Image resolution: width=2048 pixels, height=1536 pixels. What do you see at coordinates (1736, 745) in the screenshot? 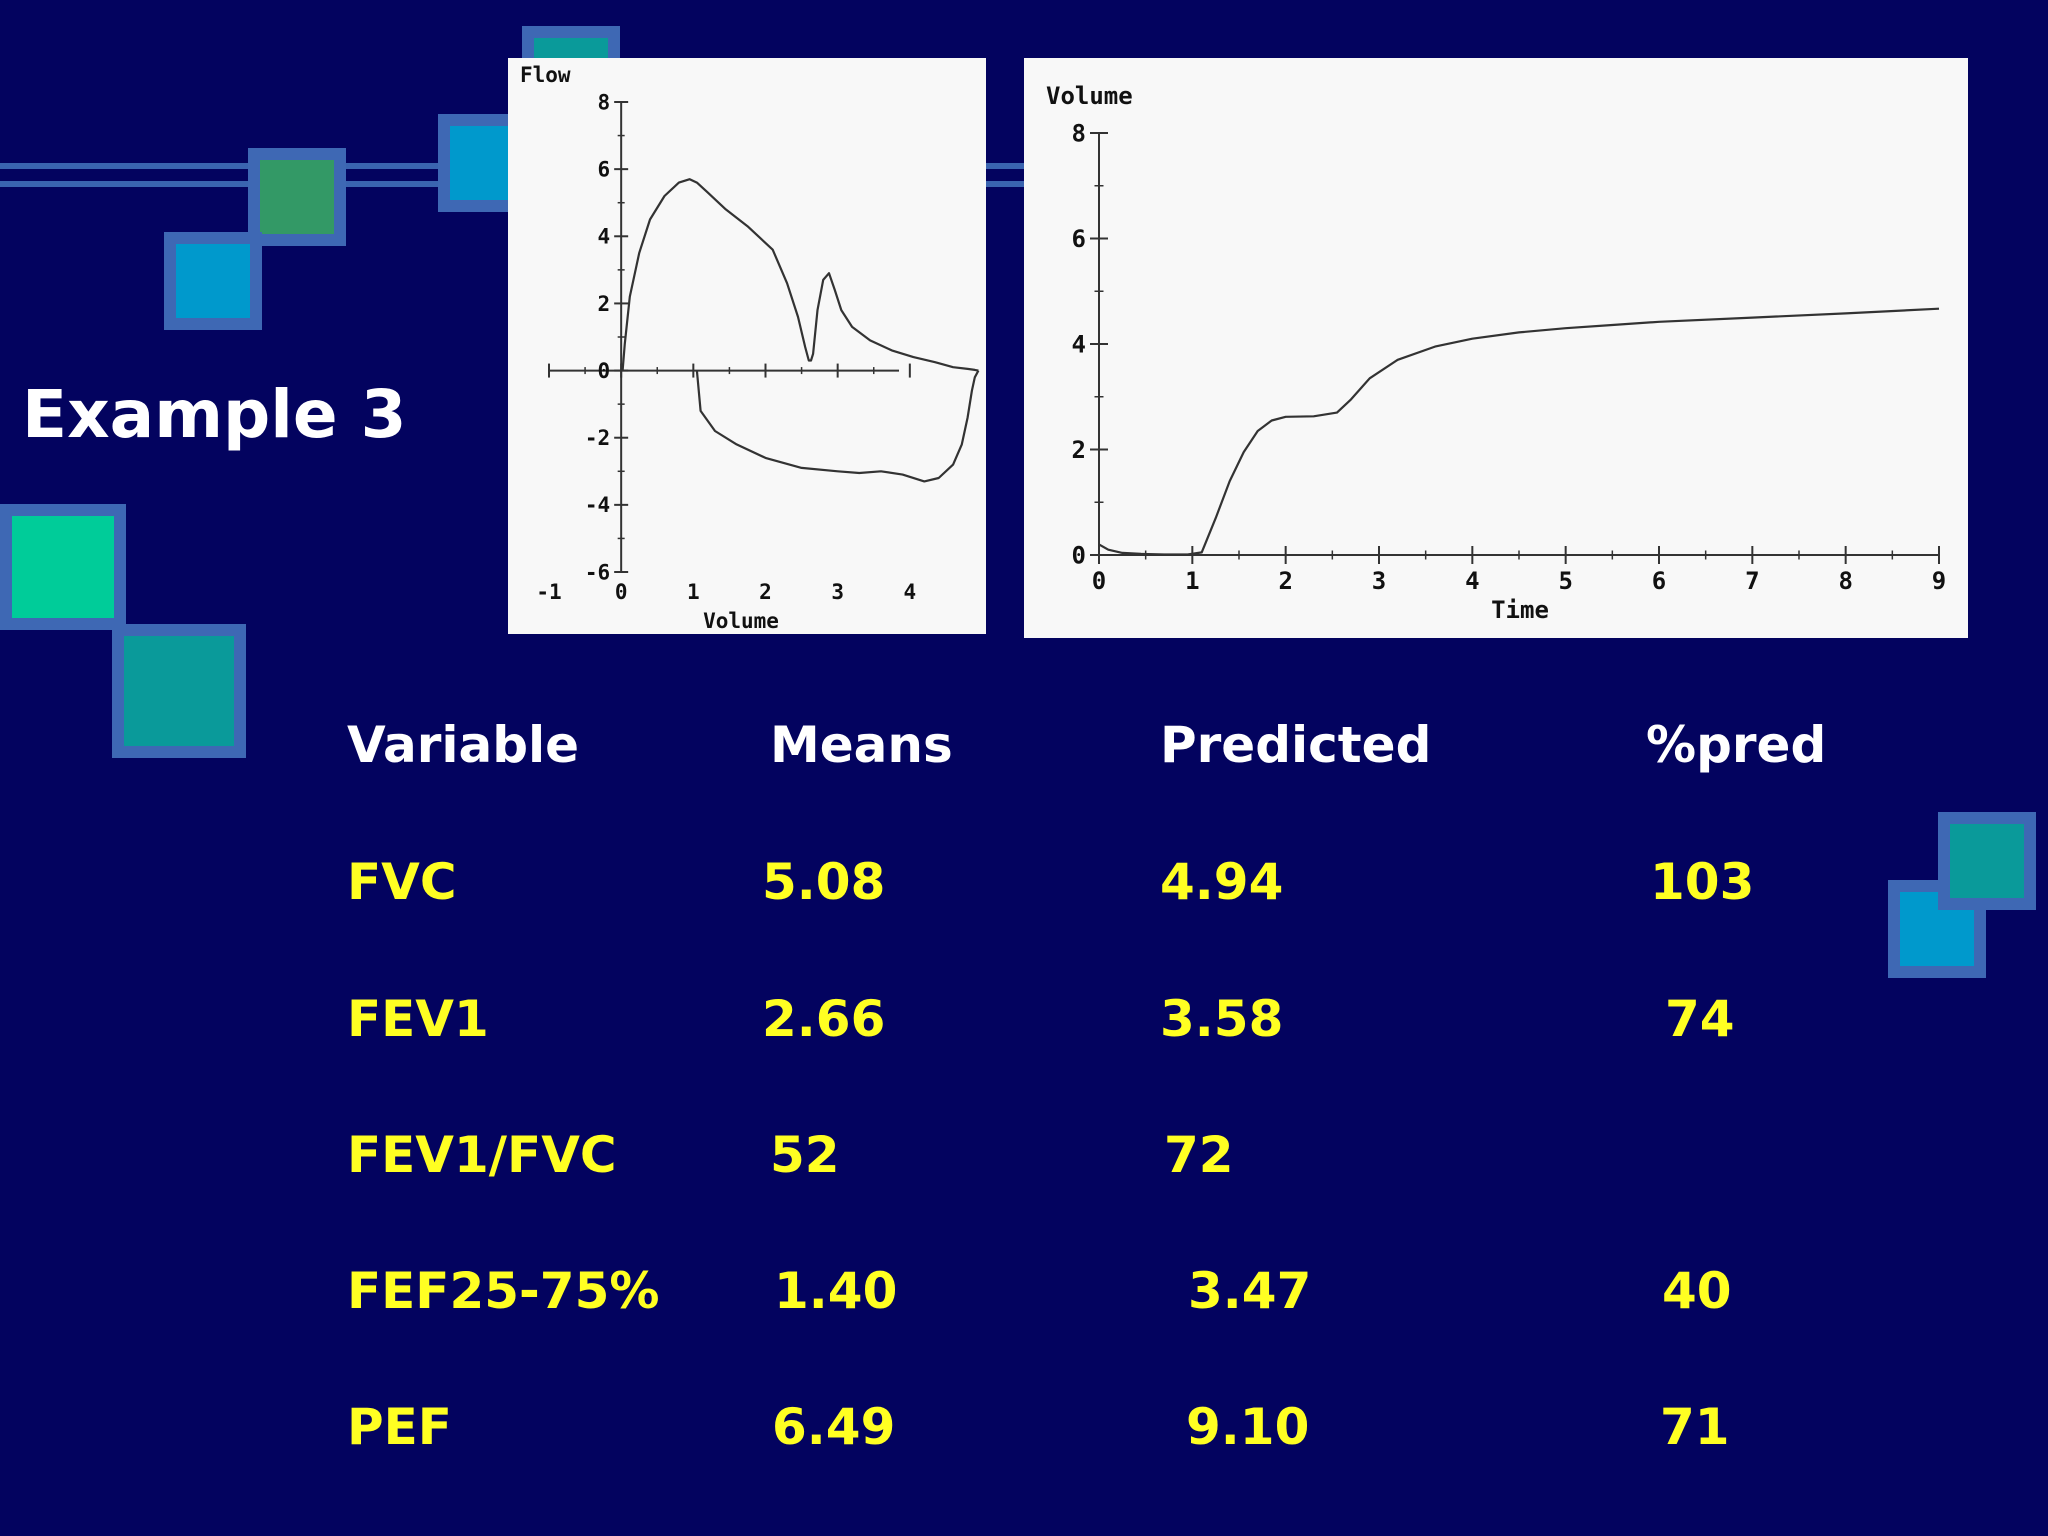
I see `column-header-pred-percent: %pred` at bounding box center [1736, 745].